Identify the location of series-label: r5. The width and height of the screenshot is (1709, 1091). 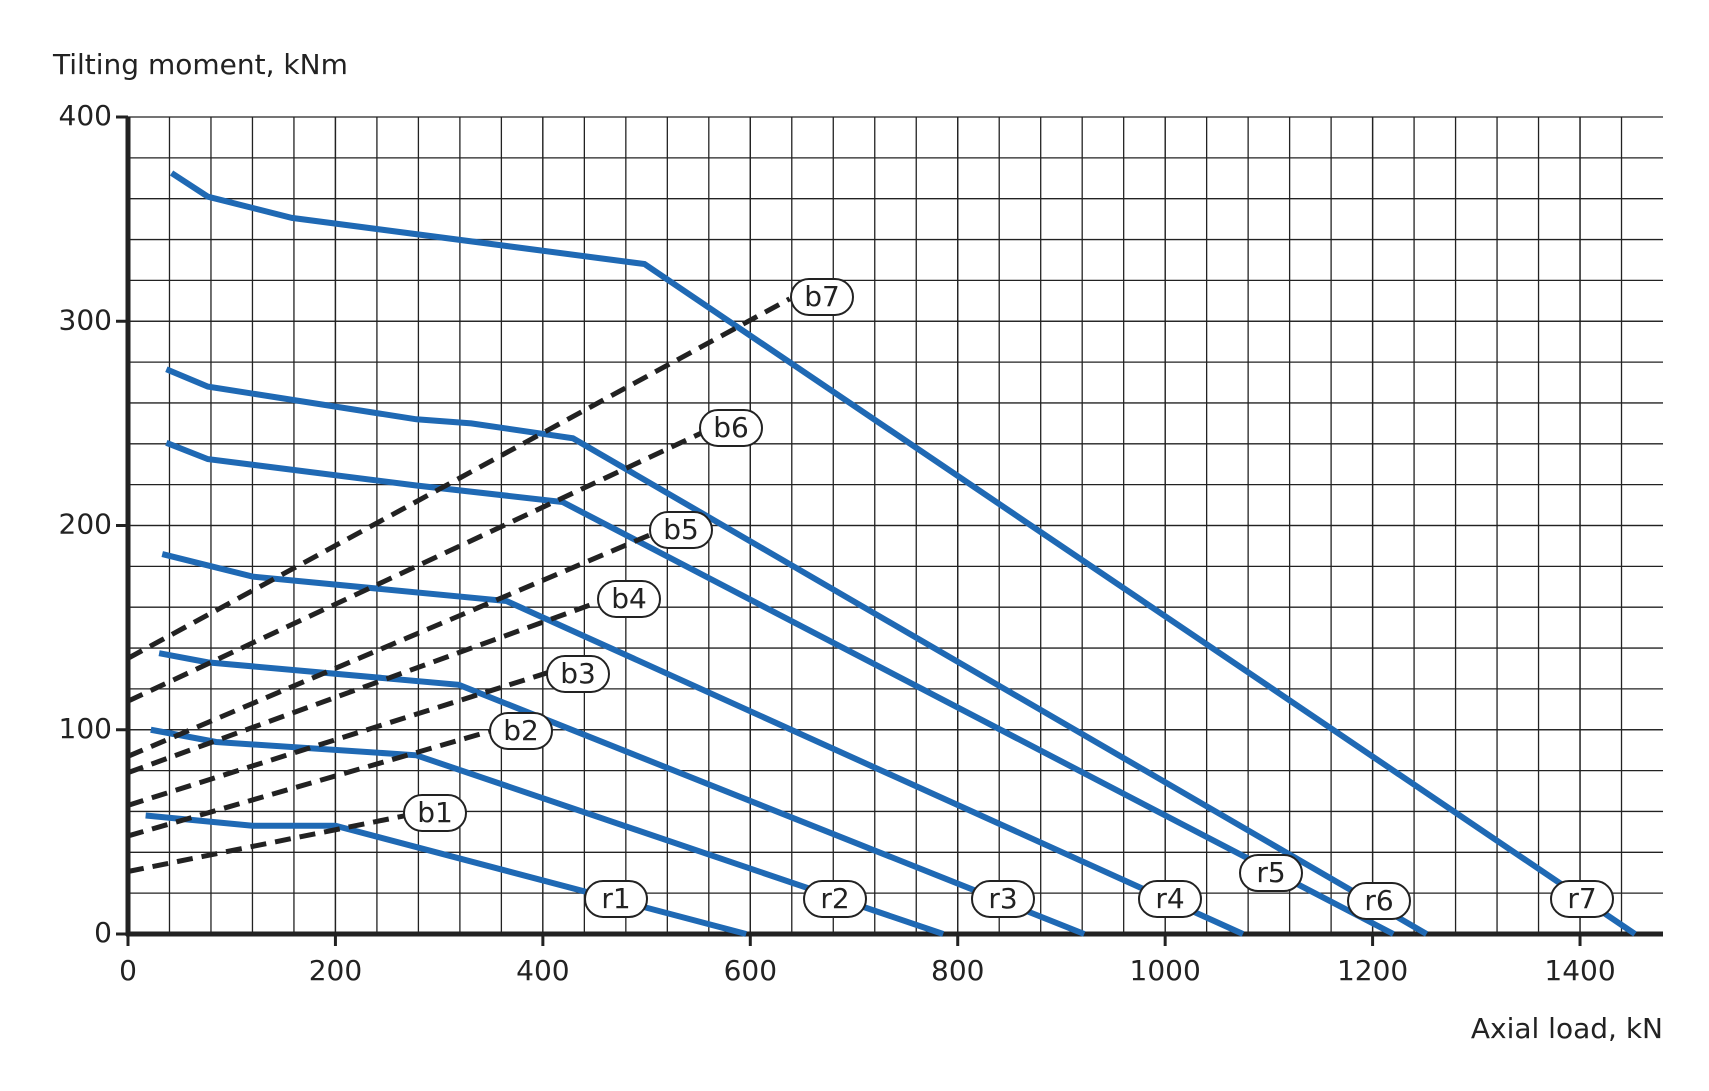
(1270, 872).